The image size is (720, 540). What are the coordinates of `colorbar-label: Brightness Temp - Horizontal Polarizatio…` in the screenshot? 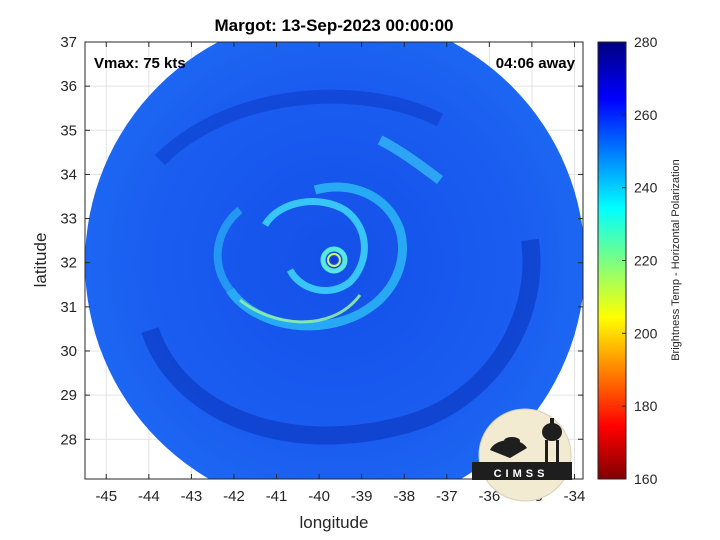 It's located at (676, 260).